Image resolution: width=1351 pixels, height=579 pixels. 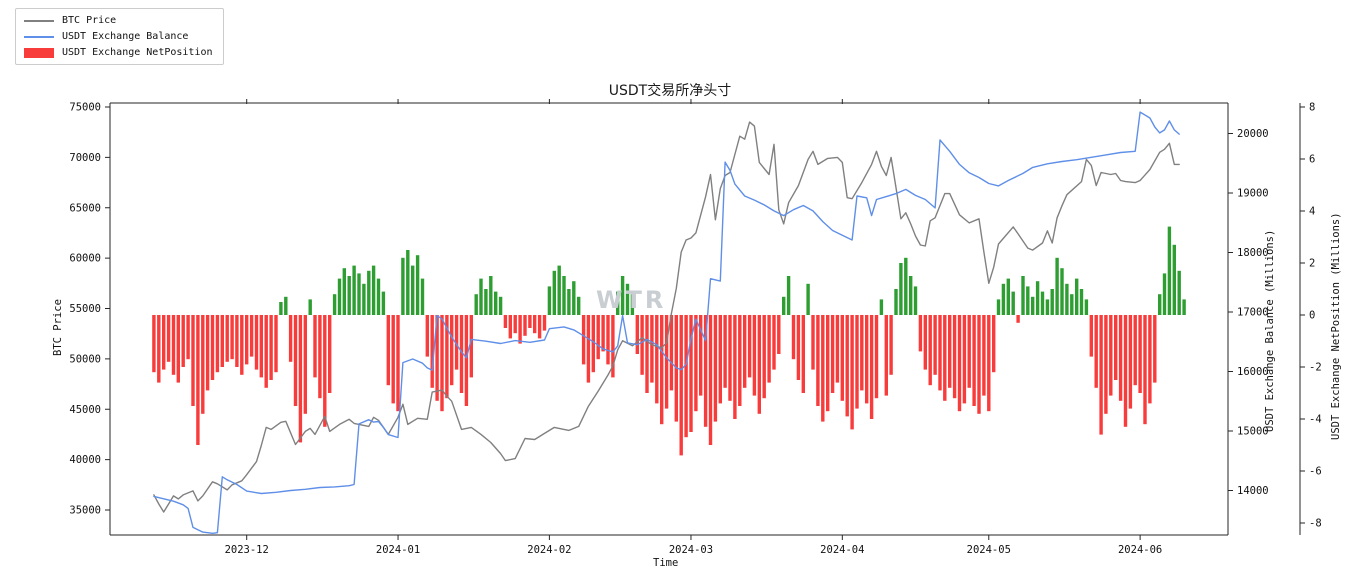 What do you see at coordinates (1312, 160) in the screenshot?
I see `y-netpos-tick-label: 6` at bounding box center [1312, 160].